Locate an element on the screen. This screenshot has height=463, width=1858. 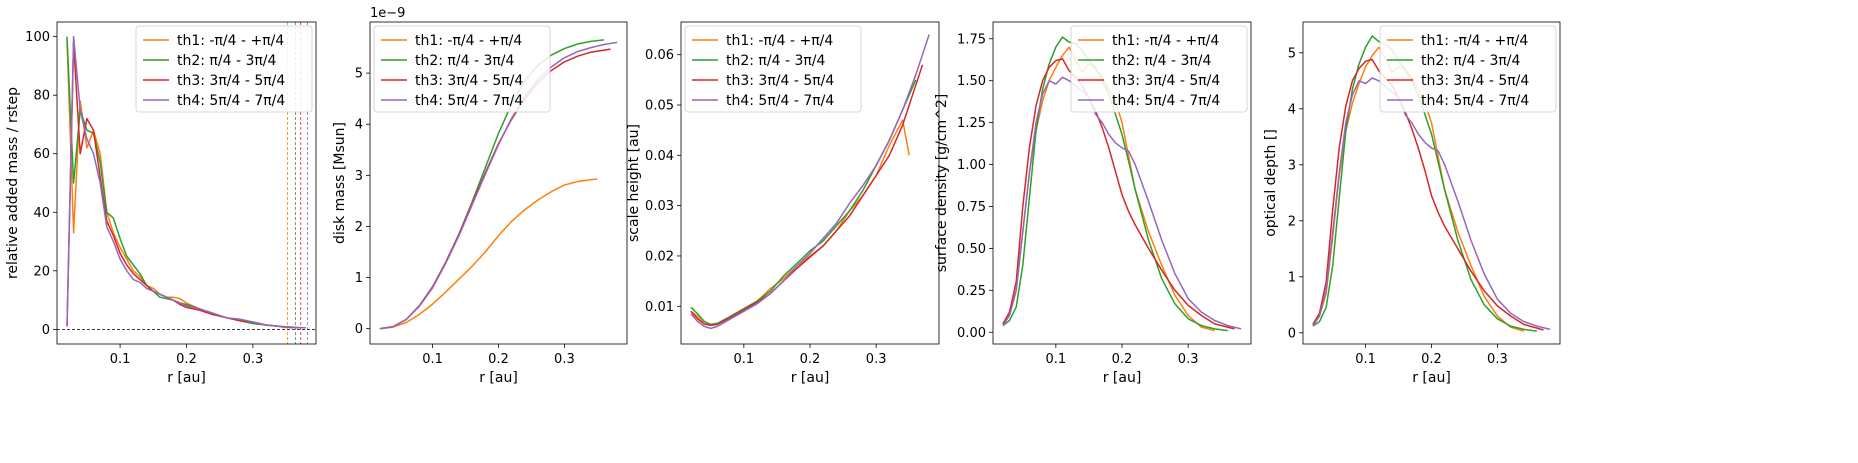
y-tick-label: 1.75 is located at coordinates (971, 39).